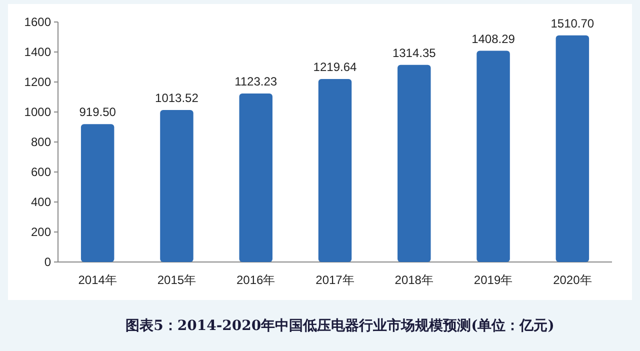 The height and width of the screenshot is (351, 640). What do you see at coordinates (414, 53) in the screenshot?
I see `data-label: 1314.35` at bounding box center [414, 53].